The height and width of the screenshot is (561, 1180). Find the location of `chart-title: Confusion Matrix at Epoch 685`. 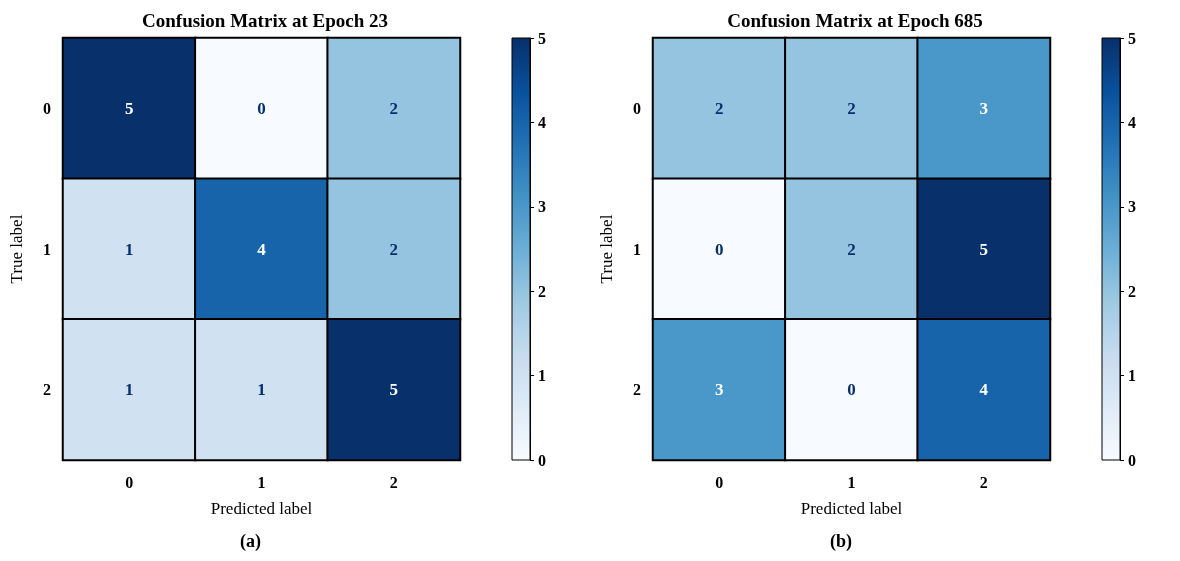

chart-title: Confusion Matrix at Epoch 685 is located at coordinates (855, 20).